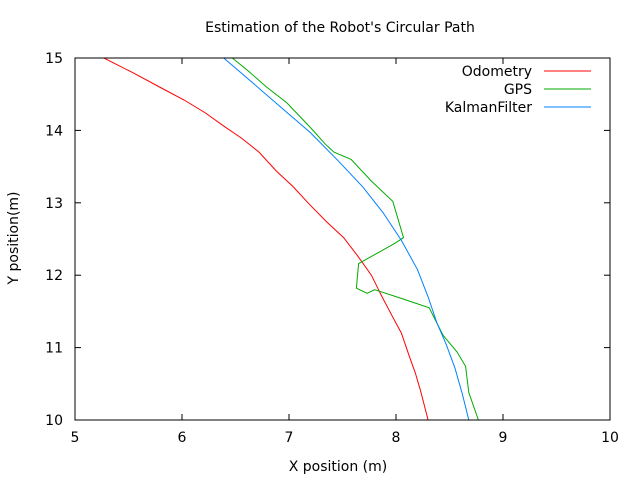  What do you see at coordinates (54, 276) in the screenshot?
I see `y-tick-label: 12` at bounding box center [54, 276].